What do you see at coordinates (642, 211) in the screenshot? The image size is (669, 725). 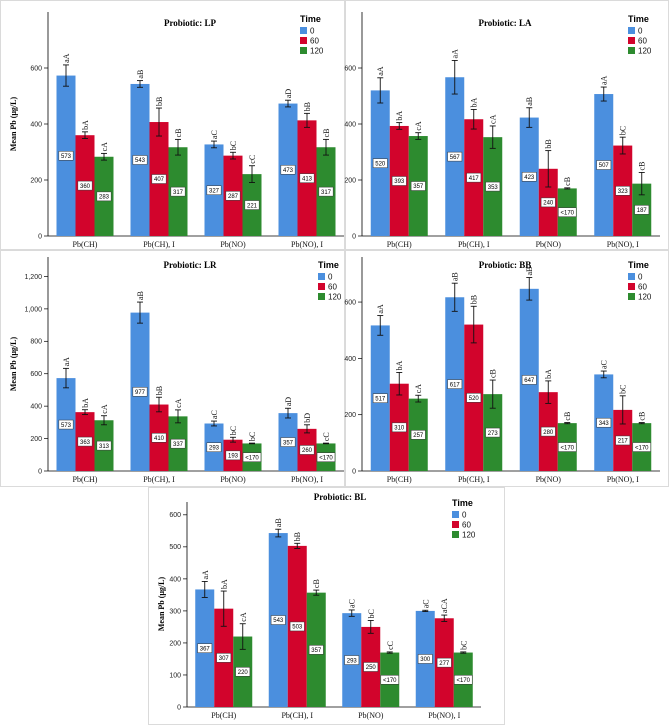 I see `value-label: 187` at bounding box center [642, 211].